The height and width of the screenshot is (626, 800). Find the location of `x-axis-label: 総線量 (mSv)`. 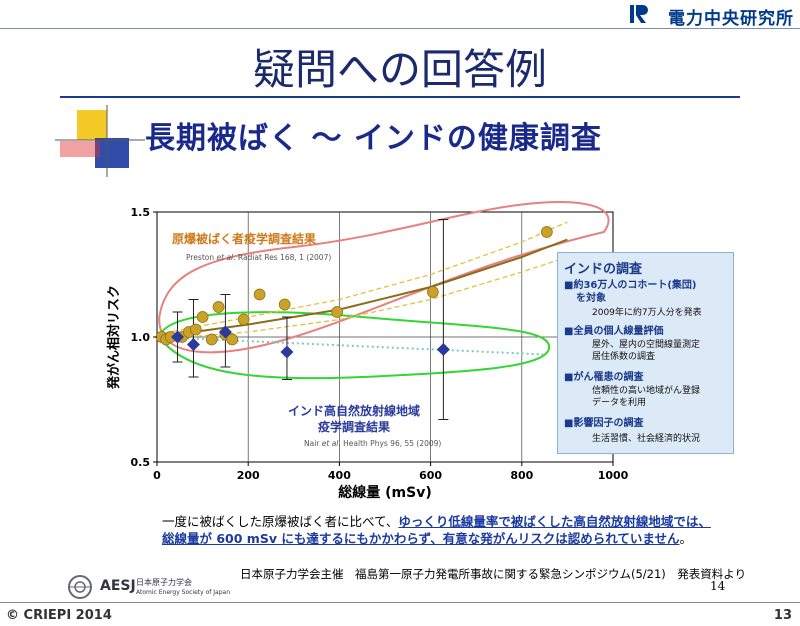

x-axis-label: 総線量 (mSv) is located at coordinates (384, 492).